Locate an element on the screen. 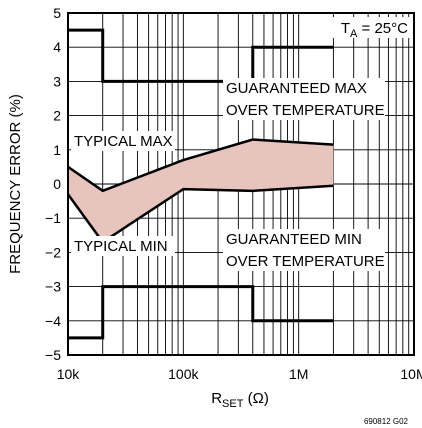 Image resolution: width=422 pixels, height=428 pixels. y-tick-label: −3 is located at coordinates (53, 287).